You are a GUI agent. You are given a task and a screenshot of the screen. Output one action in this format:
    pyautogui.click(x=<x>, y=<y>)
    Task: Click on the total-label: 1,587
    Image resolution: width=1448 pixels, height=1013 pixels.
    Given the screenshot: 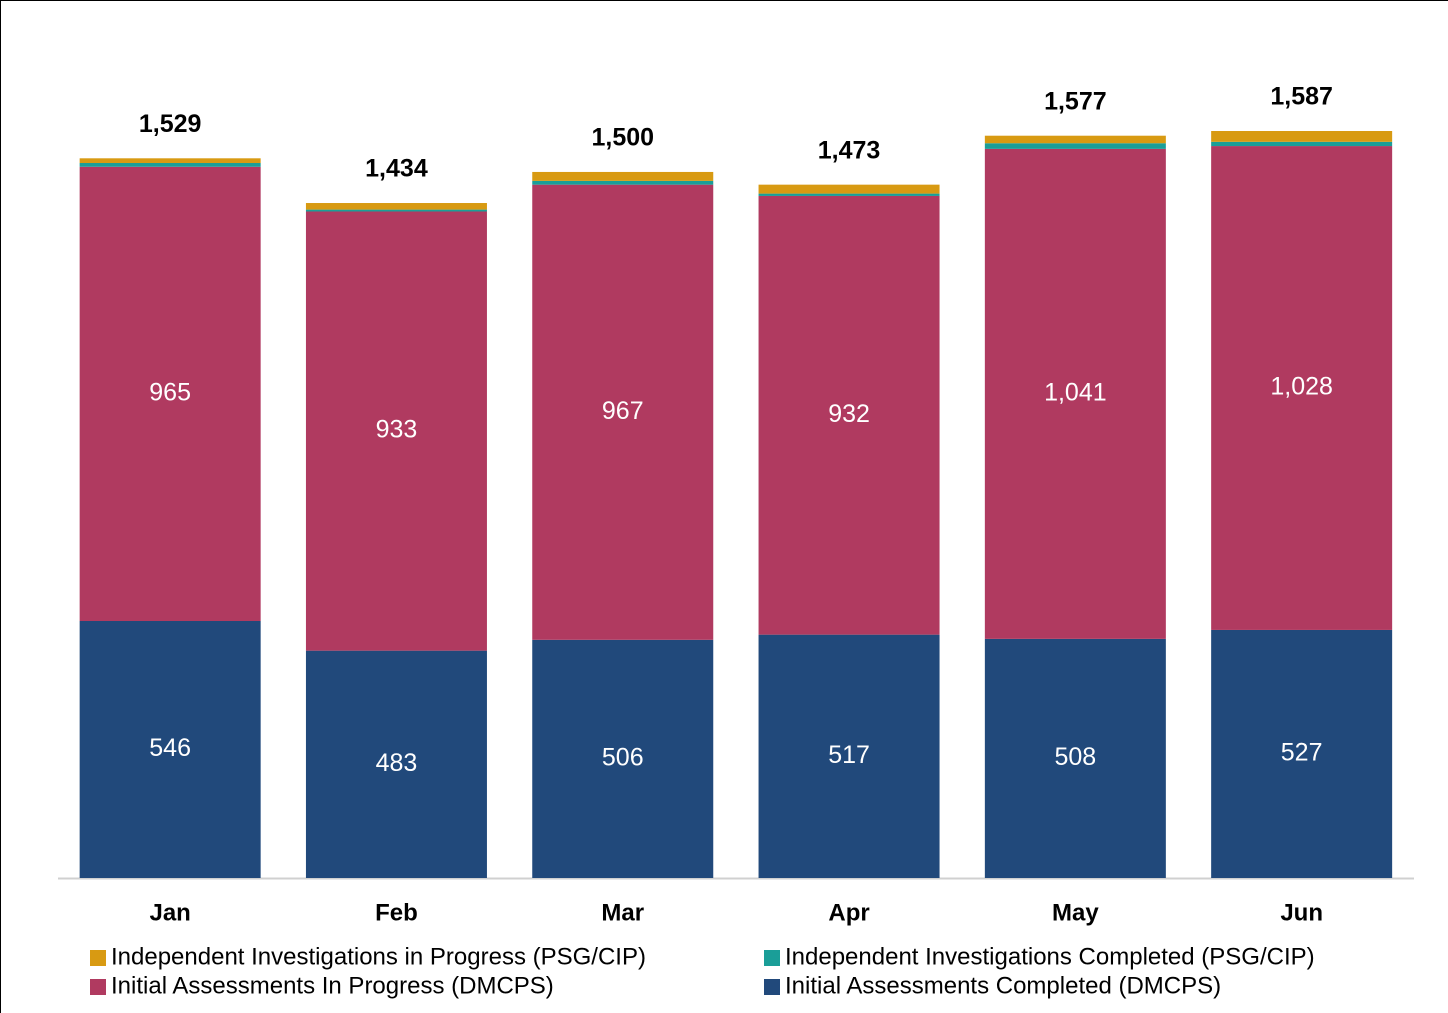 What is the action you would take?
    pyautogui.click(x=1301, y=97)
    